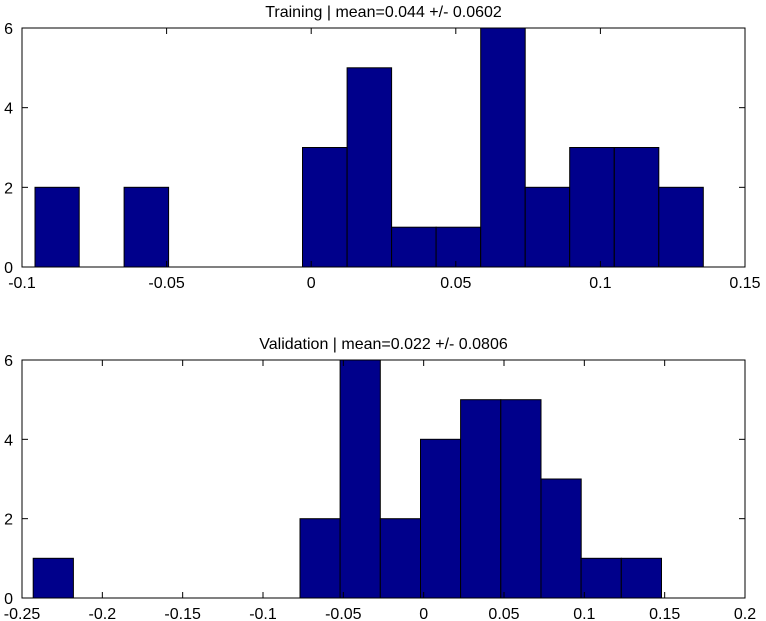 The height and width of the screenshot is (621, 766). I want to click on x-tick-label: -0.25, so click(22, 613).